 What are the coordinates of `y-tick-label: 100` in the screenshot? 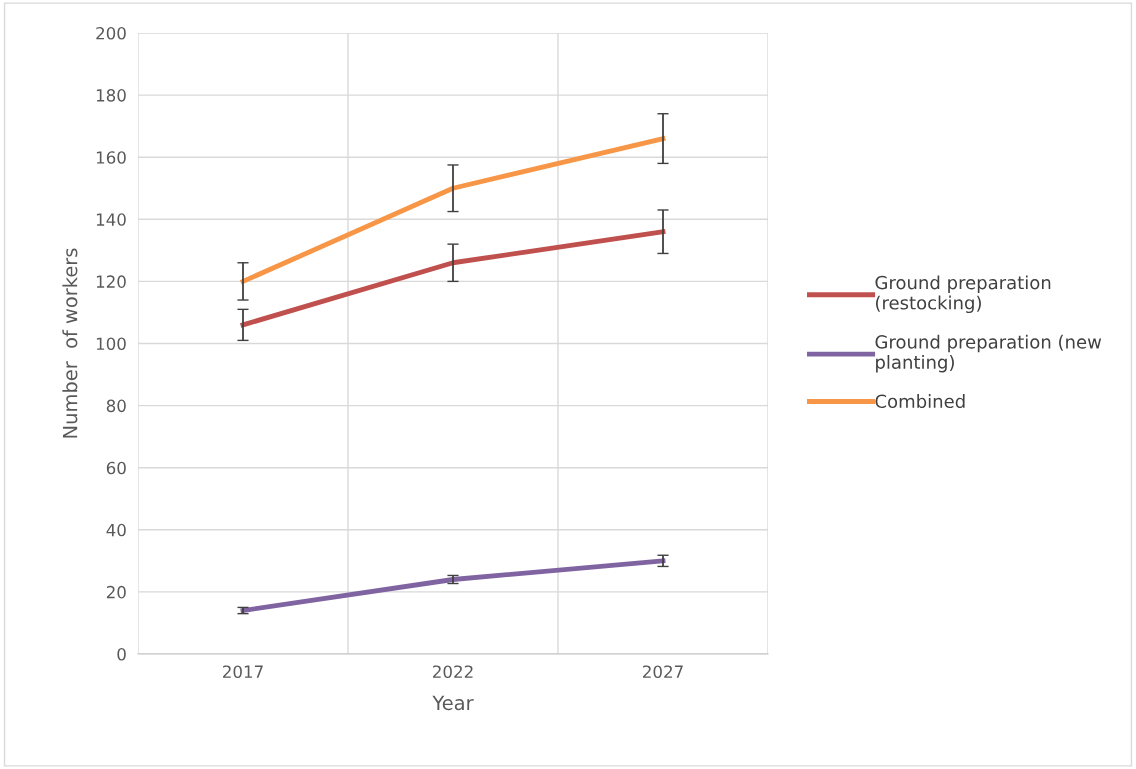 It's located at (111, 344).